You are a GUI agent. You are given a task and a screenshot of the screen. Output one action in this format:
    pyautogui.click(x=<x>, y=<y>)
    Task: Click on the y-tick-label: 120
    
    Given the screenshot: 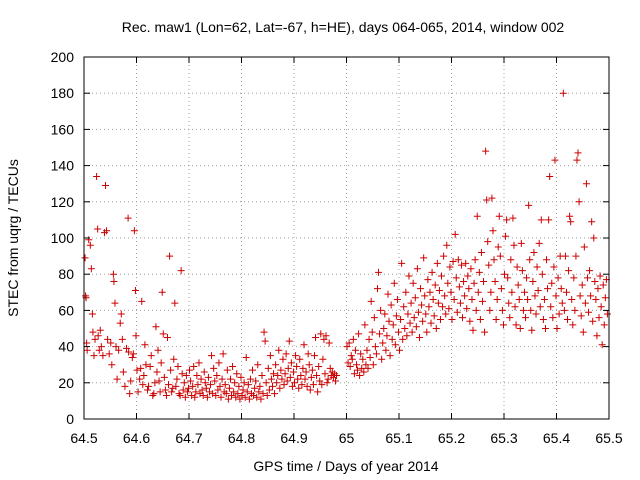 What is the action you would take?
    pyautogui.click(x=63, y=202)
    